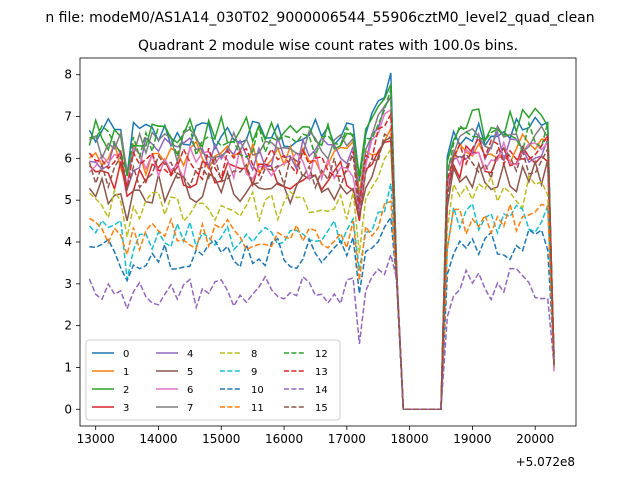 This screenshot has width=640, height=480. I want to click on x-tick-label: 13000, so click(96, 439).